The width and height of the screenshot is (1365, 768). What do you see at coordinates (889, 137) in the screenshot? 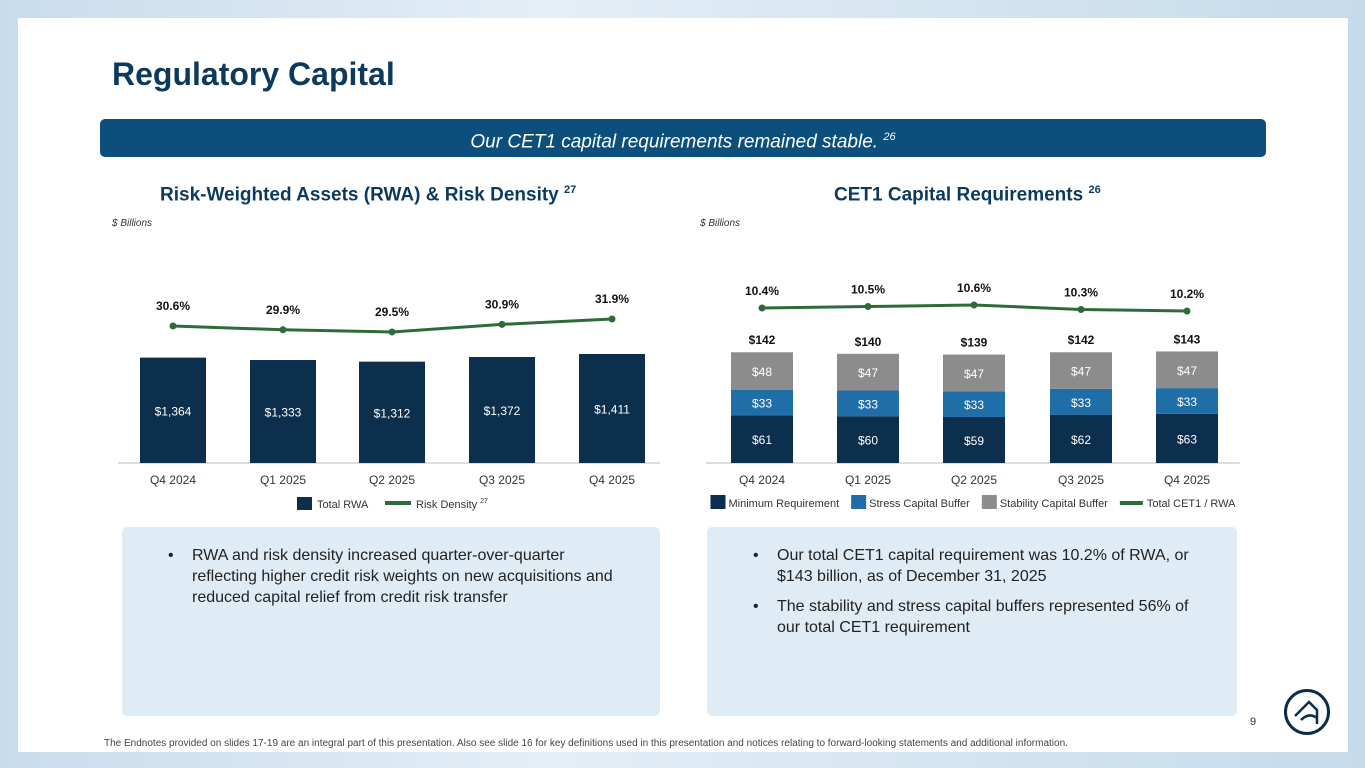
I see `banner-note: 26` at bounding box center [889, 137].